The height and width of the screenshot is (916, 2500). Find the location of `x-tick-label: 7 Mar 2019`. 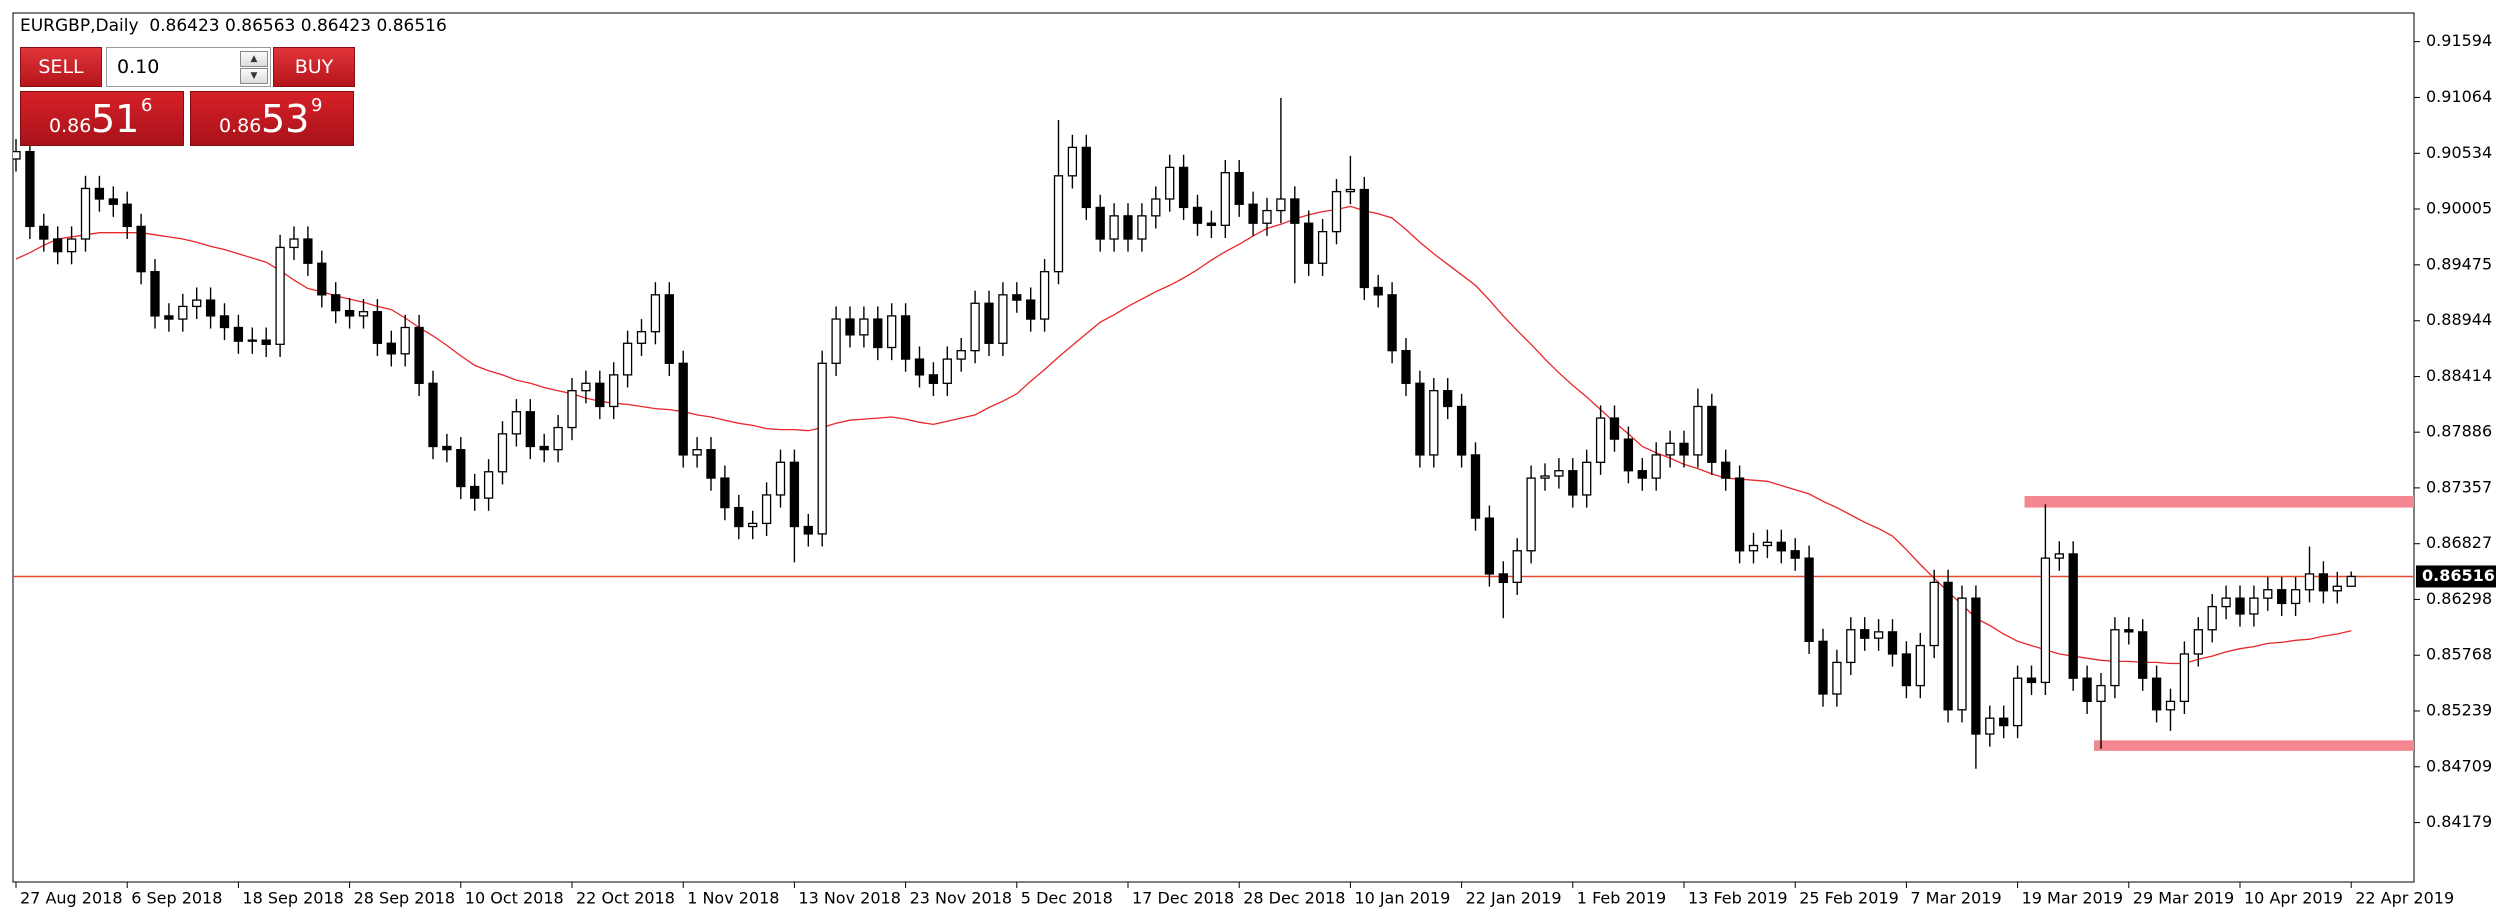

x-tick-label: 7 Mar 2019 is located at coordinates (1955, 898).